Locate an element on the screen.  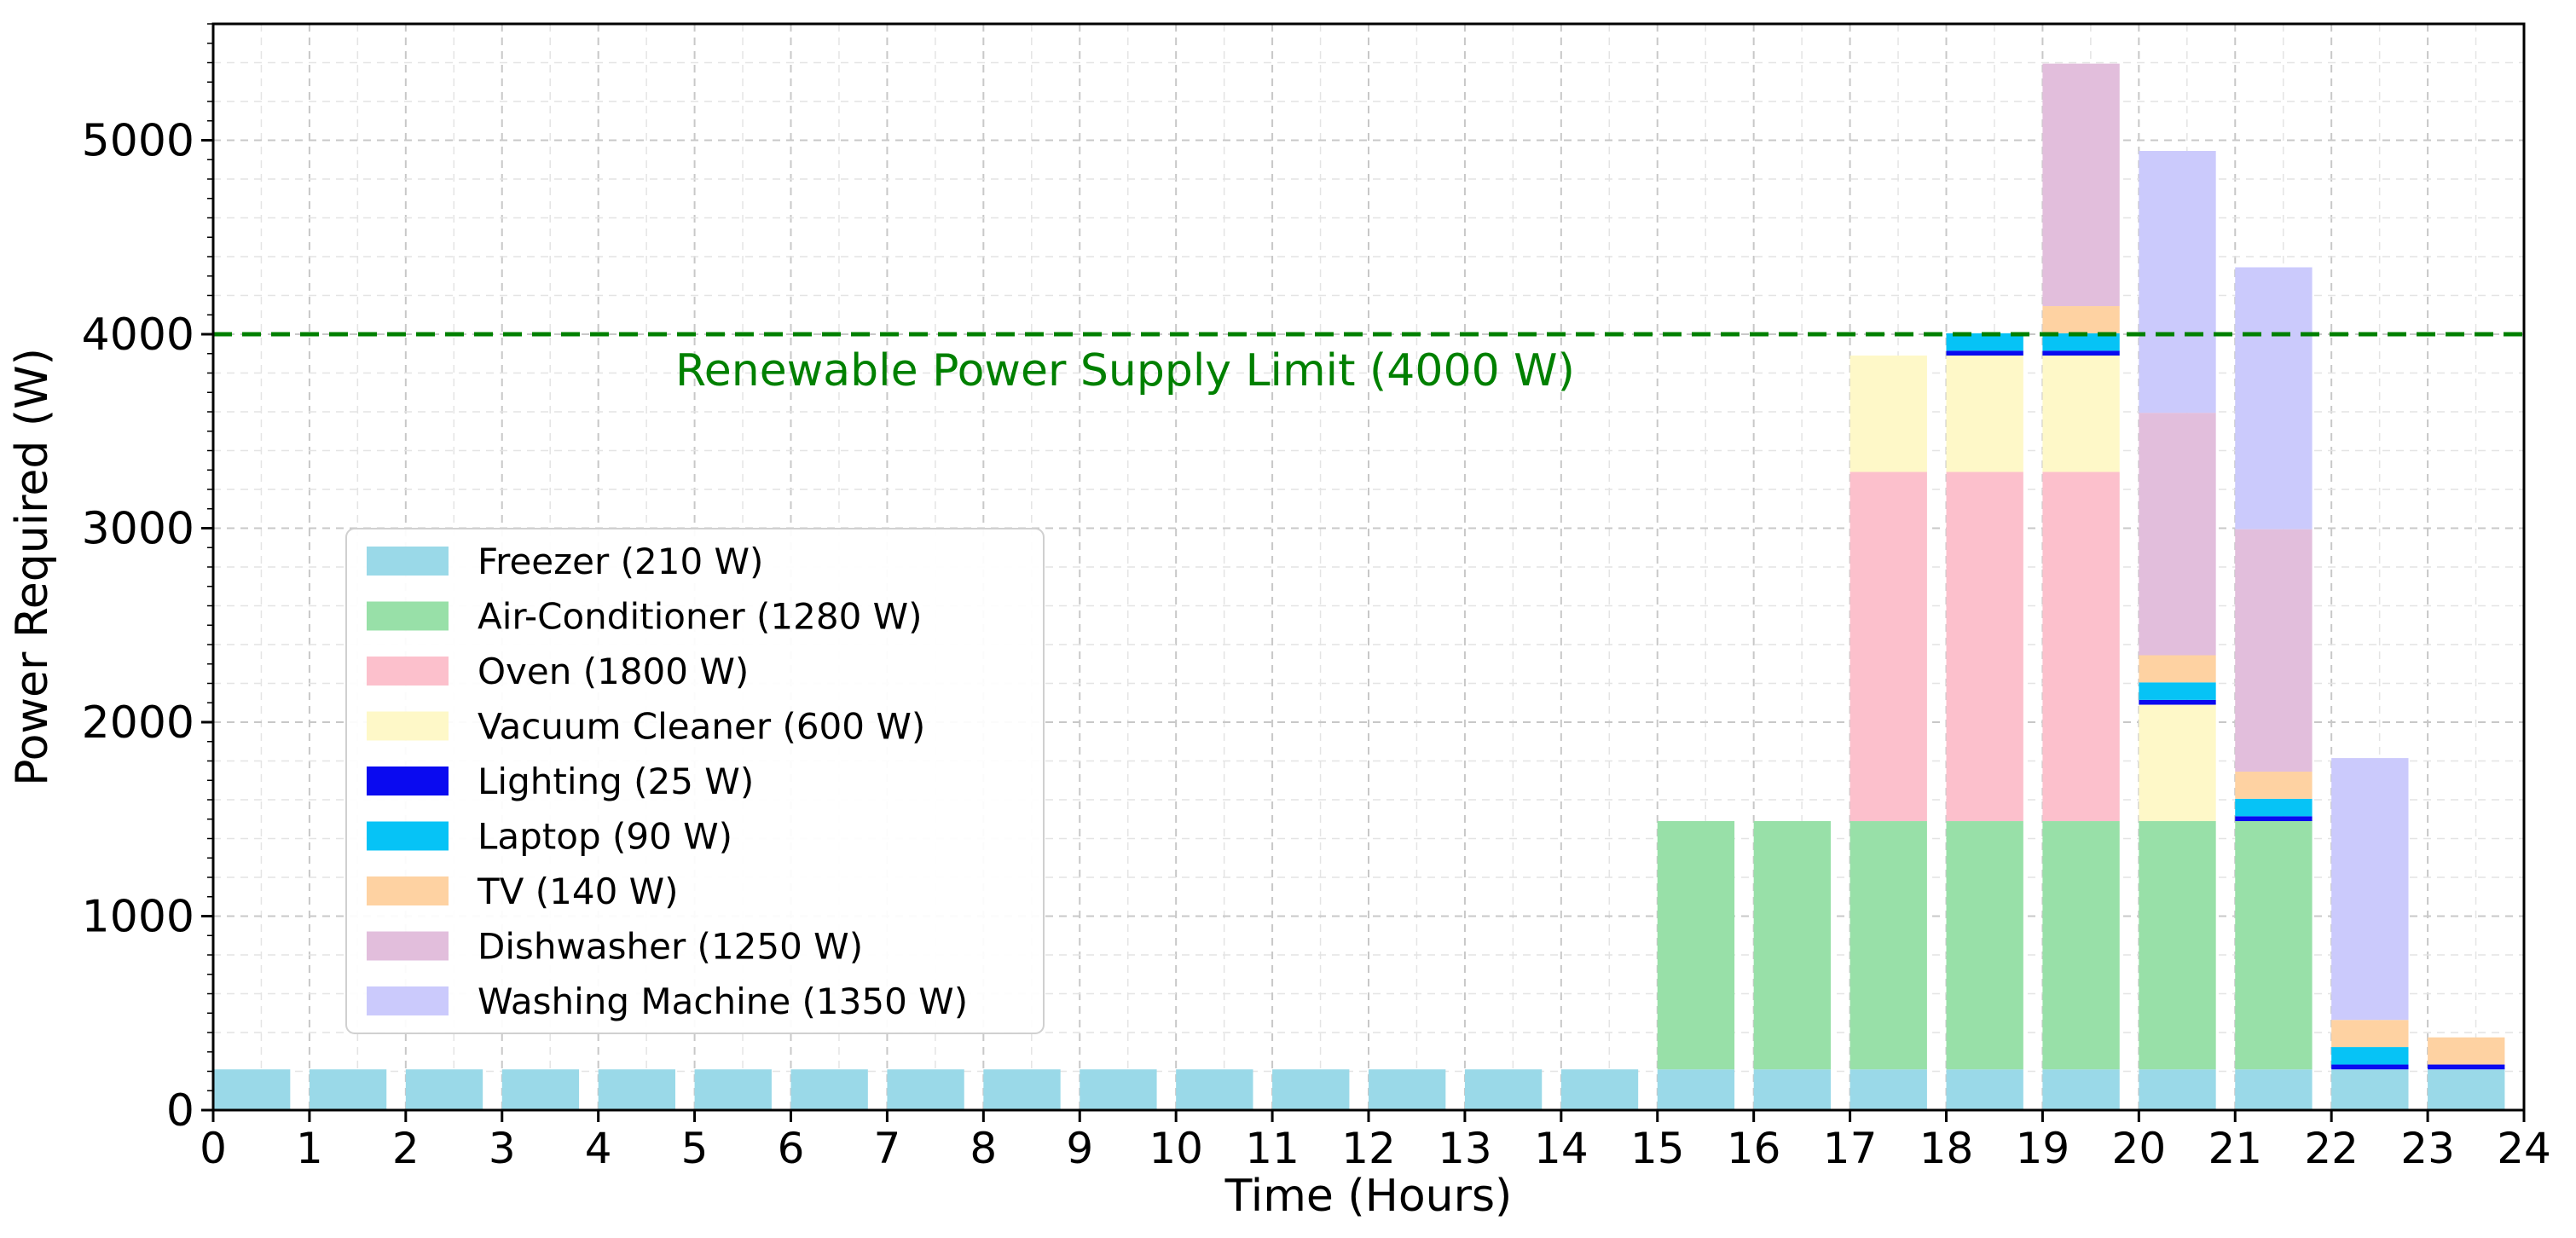
reference-line-label: Renewable Power Supply Limit (4000 W) is located at coordinates (1125, 370).